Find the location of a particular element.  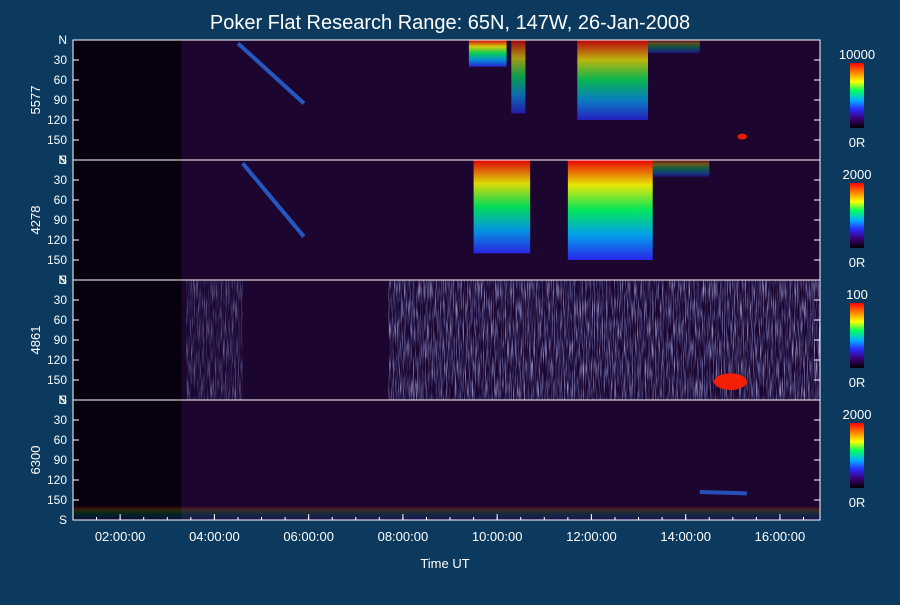

x-axis-label: Time UT is located at coordinates (444, 563).